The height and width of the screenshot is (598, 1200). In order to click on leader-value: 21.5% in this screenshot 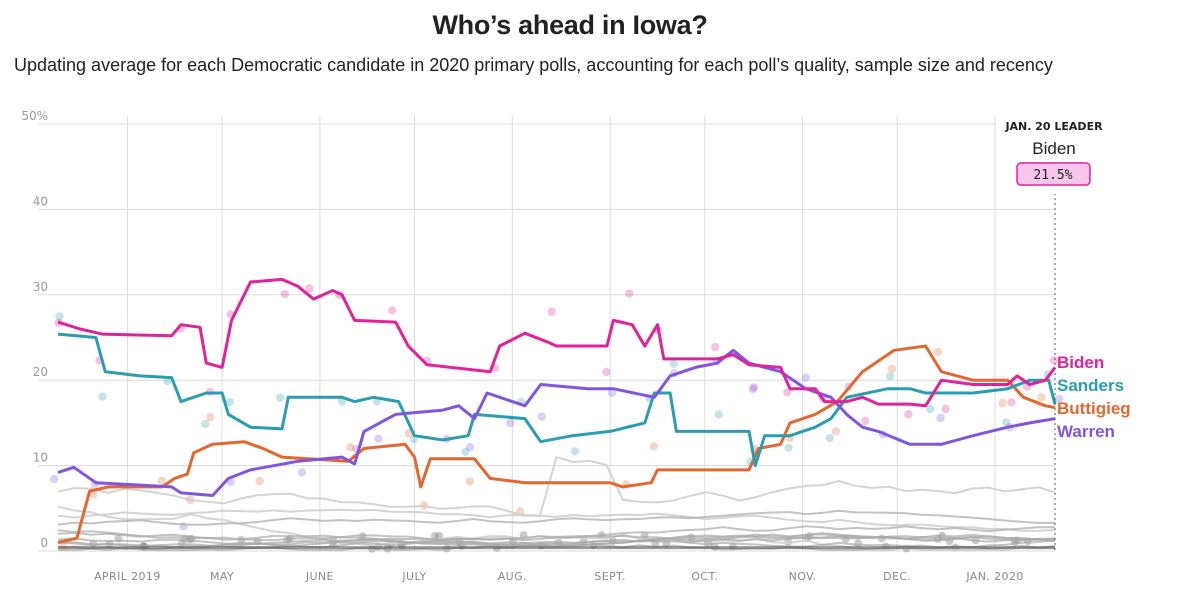, I will do `click(1052, 175)`.